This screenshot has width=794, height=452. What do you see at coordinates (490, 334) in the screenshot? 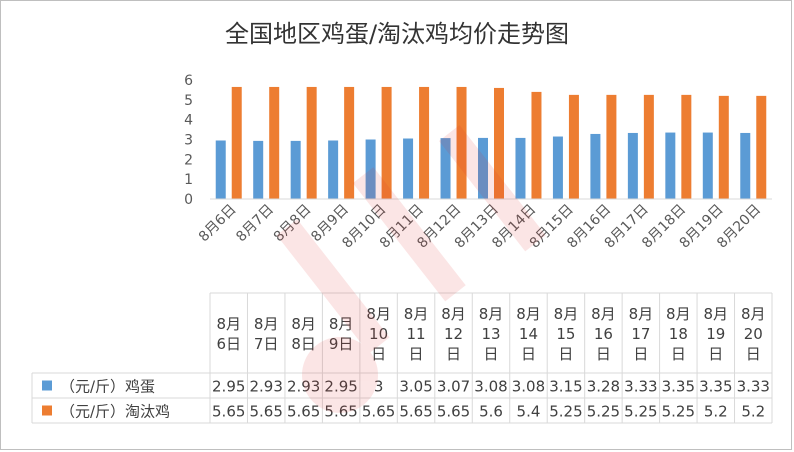
I see `table-header-cell: 13` at bounding box center [490, 334].